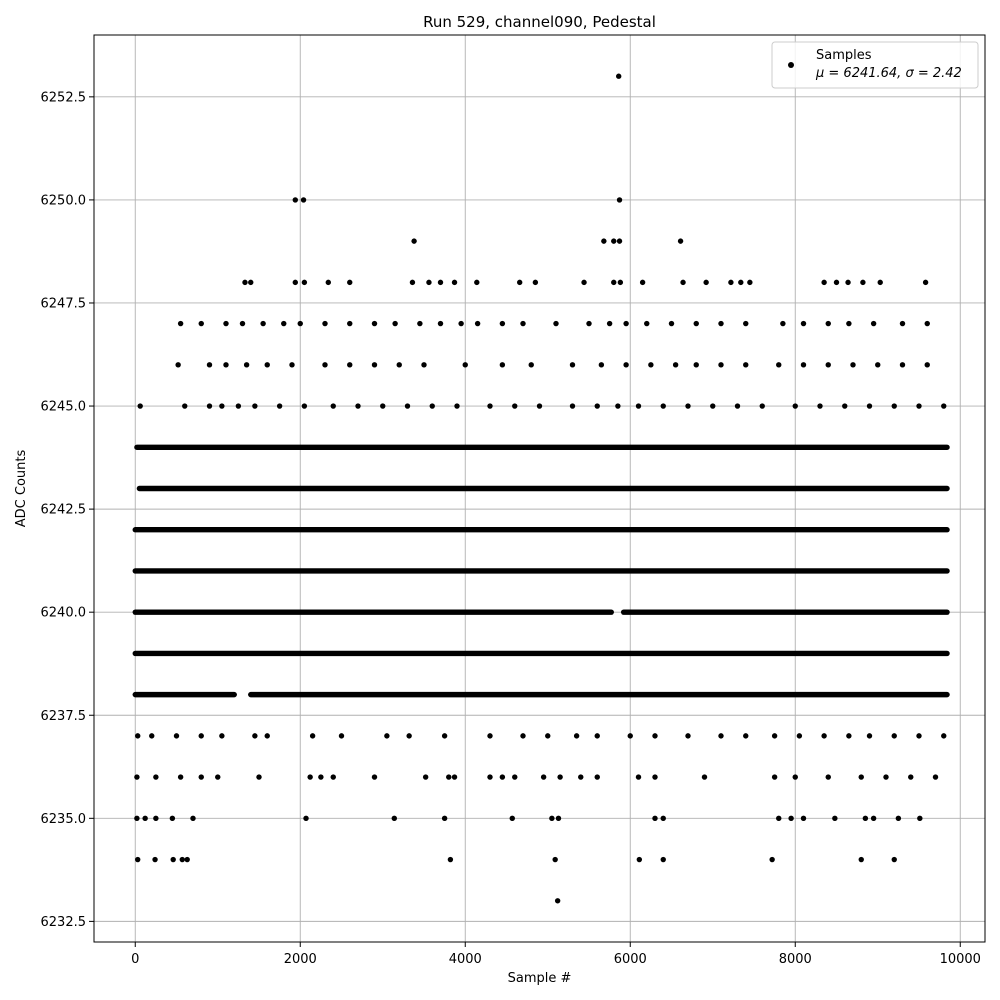 The image size is (1000, 1000). Describe the element at coordinates (64, 510) in the screenshot. I see `y-tick-label: 6242.5` at that location.